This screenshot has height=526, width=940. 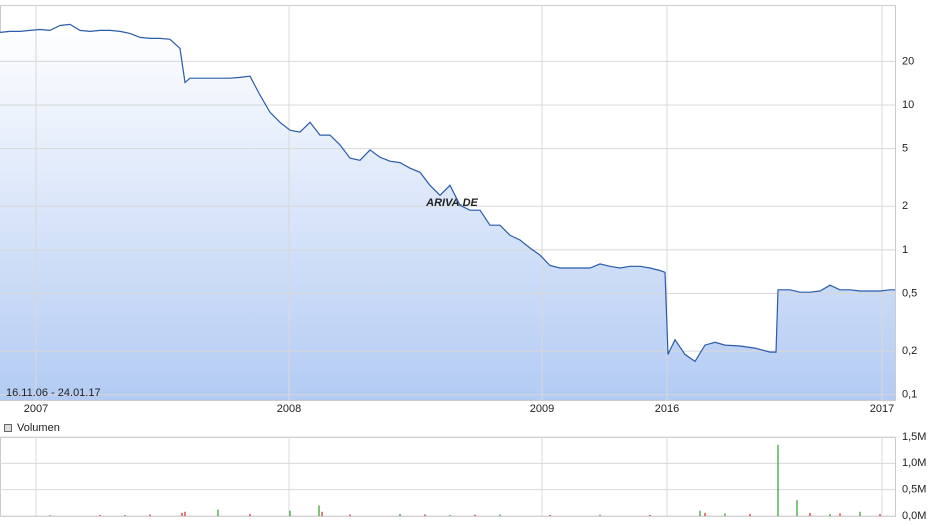 I want to click on x-tick-label: 2016, so click(x=667, y=409).